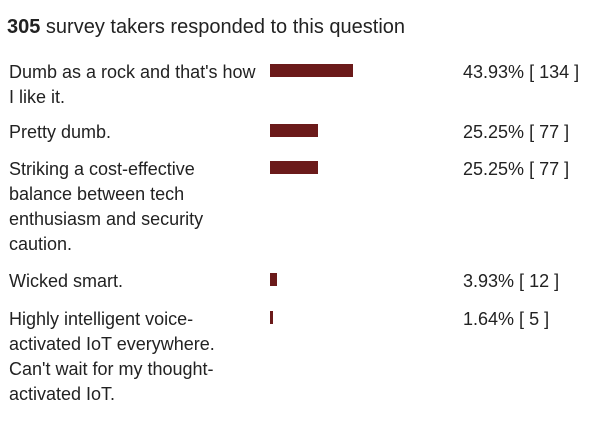 The image size is (603, 428). I want to click on respondent-count: 305, so click(24, 27).